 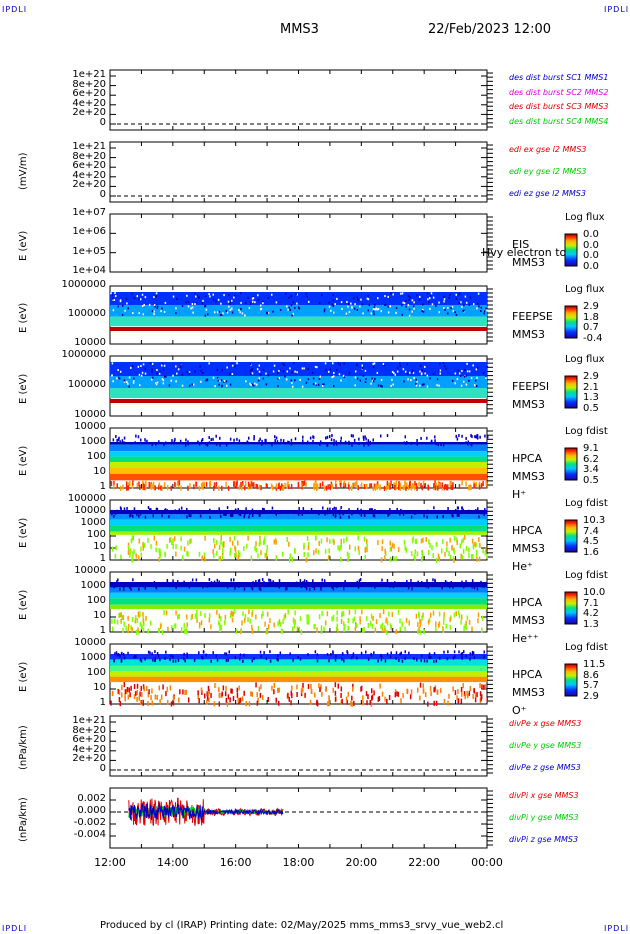 I want to click on x-tick-label: 22:00, so click(x=424, y=862).